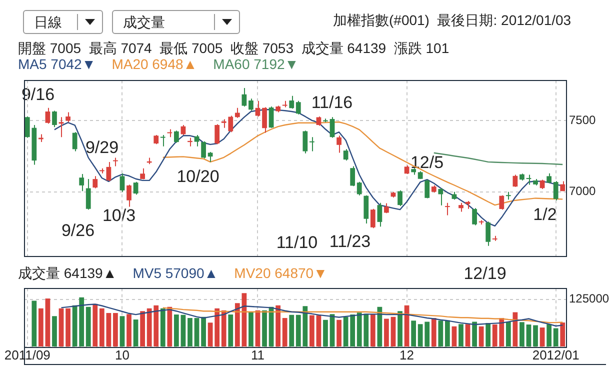 The image size is (612, 386). I want to click on text: MA20 6948▲, so click(155, 64).